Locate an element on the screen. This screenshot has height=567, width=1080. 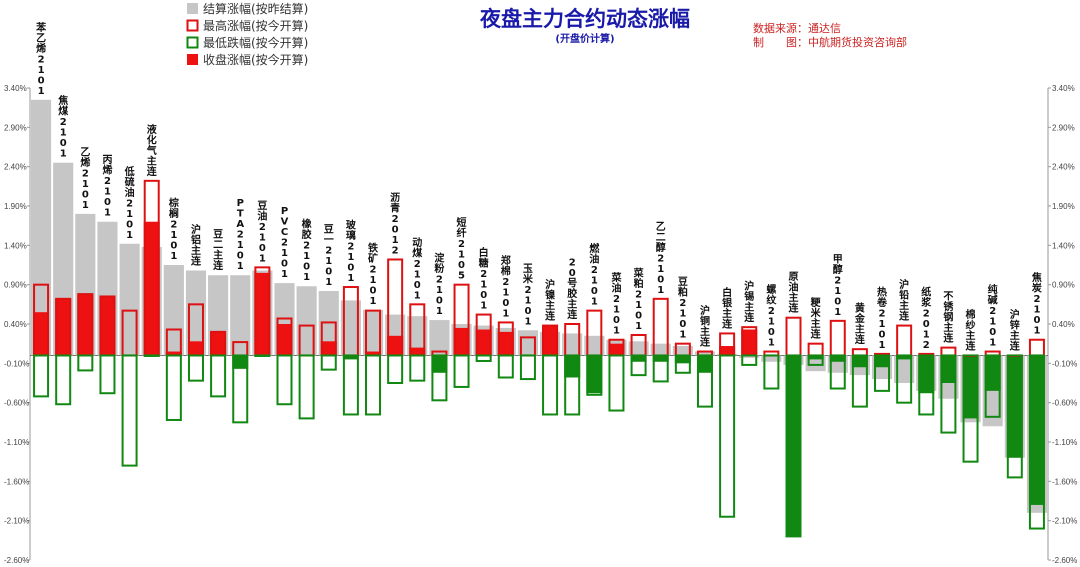
data-source-line: 数据来源：通达信 is located at coordinates (797, 28).